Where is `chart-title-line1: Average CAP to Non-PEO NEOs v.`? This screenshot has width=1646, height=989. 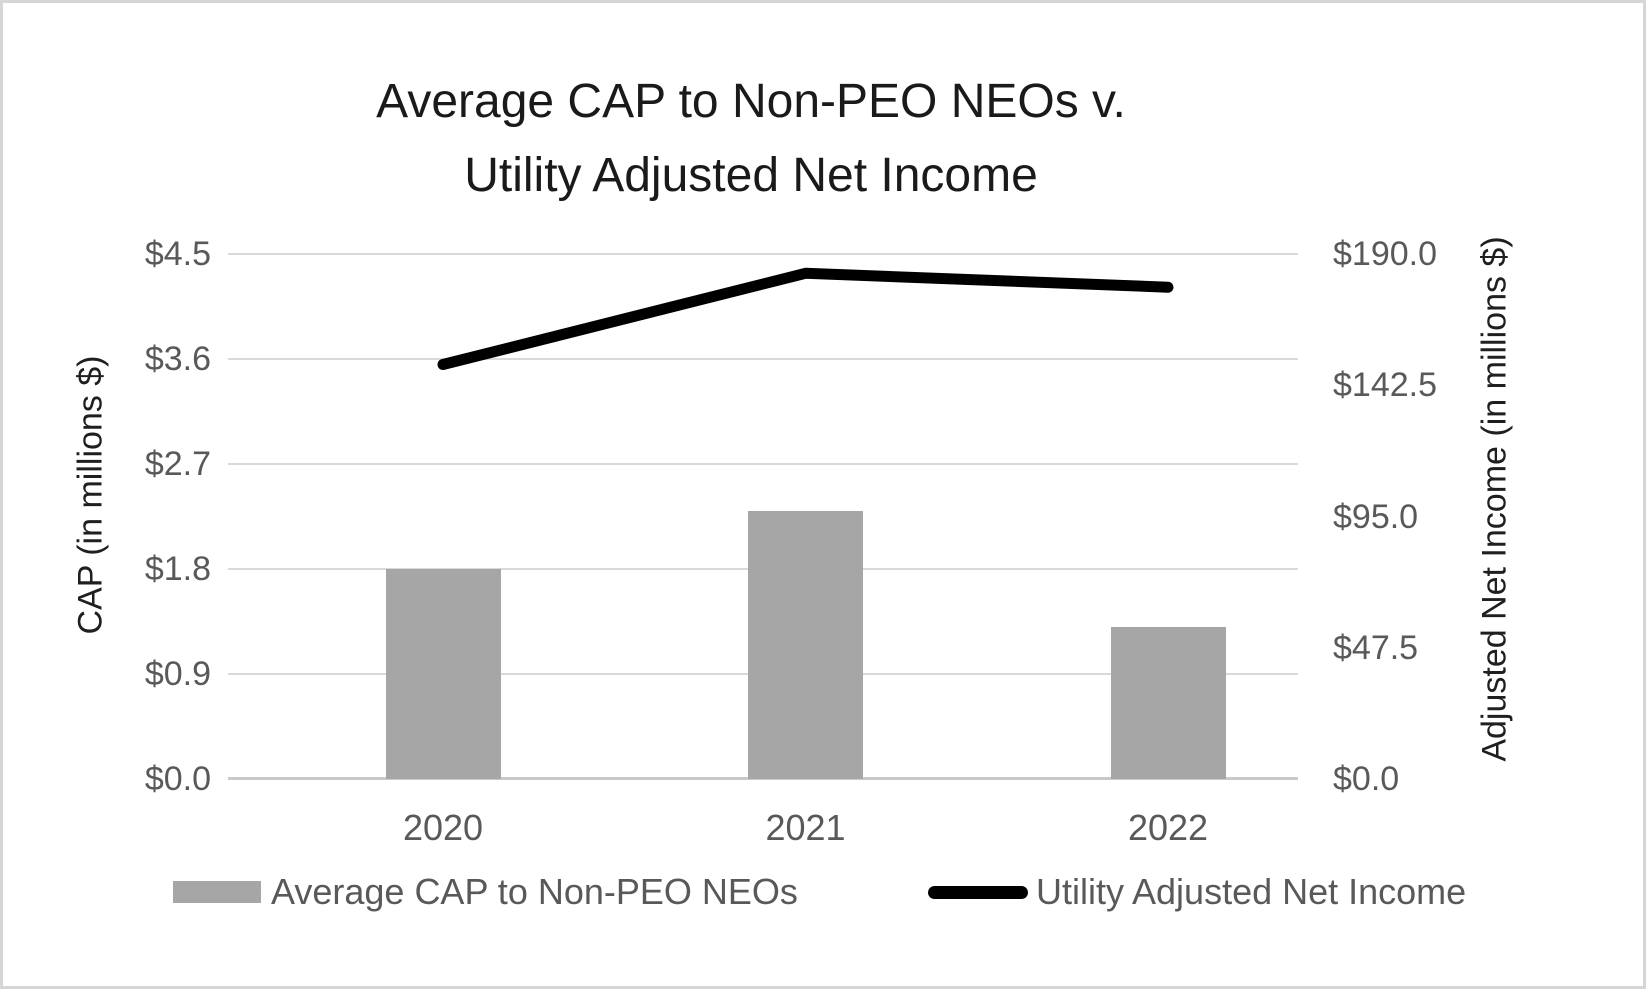
chart-title-line1: Average CAP to Non-PEO NEOs v. is located at coordinates (751, 101).